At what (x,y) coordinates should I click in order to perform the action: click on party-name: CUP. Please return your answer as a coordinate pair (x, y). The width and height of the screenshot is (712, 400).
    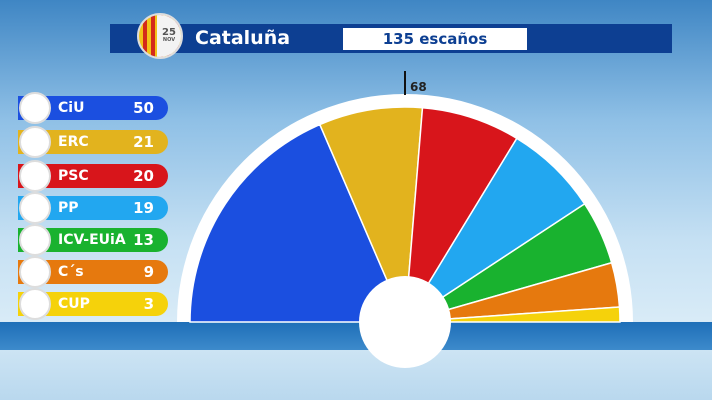
    Looking at the image, I should click on (74, 304).